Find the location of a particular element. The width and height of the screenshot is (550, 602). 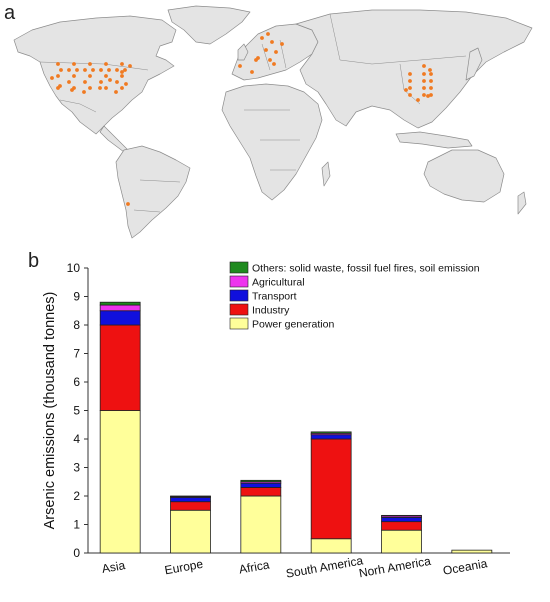

bar-group-europe is located at coordinates (190, 524).